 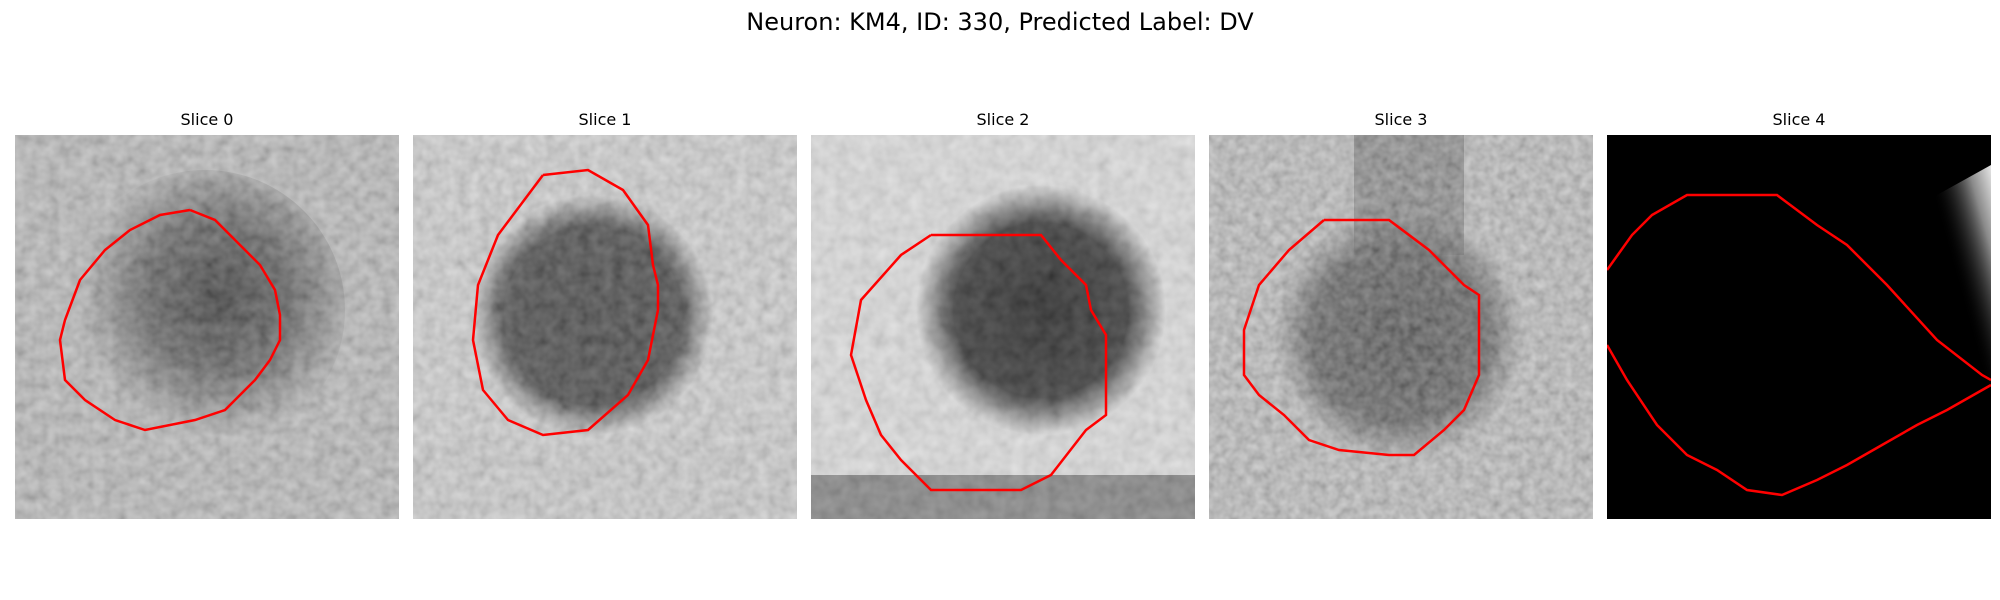 What do you see at coordinates (207, 119) in the screenshot?
I see `slice-title-0: Slice 0` at bounding box center [207, 119].